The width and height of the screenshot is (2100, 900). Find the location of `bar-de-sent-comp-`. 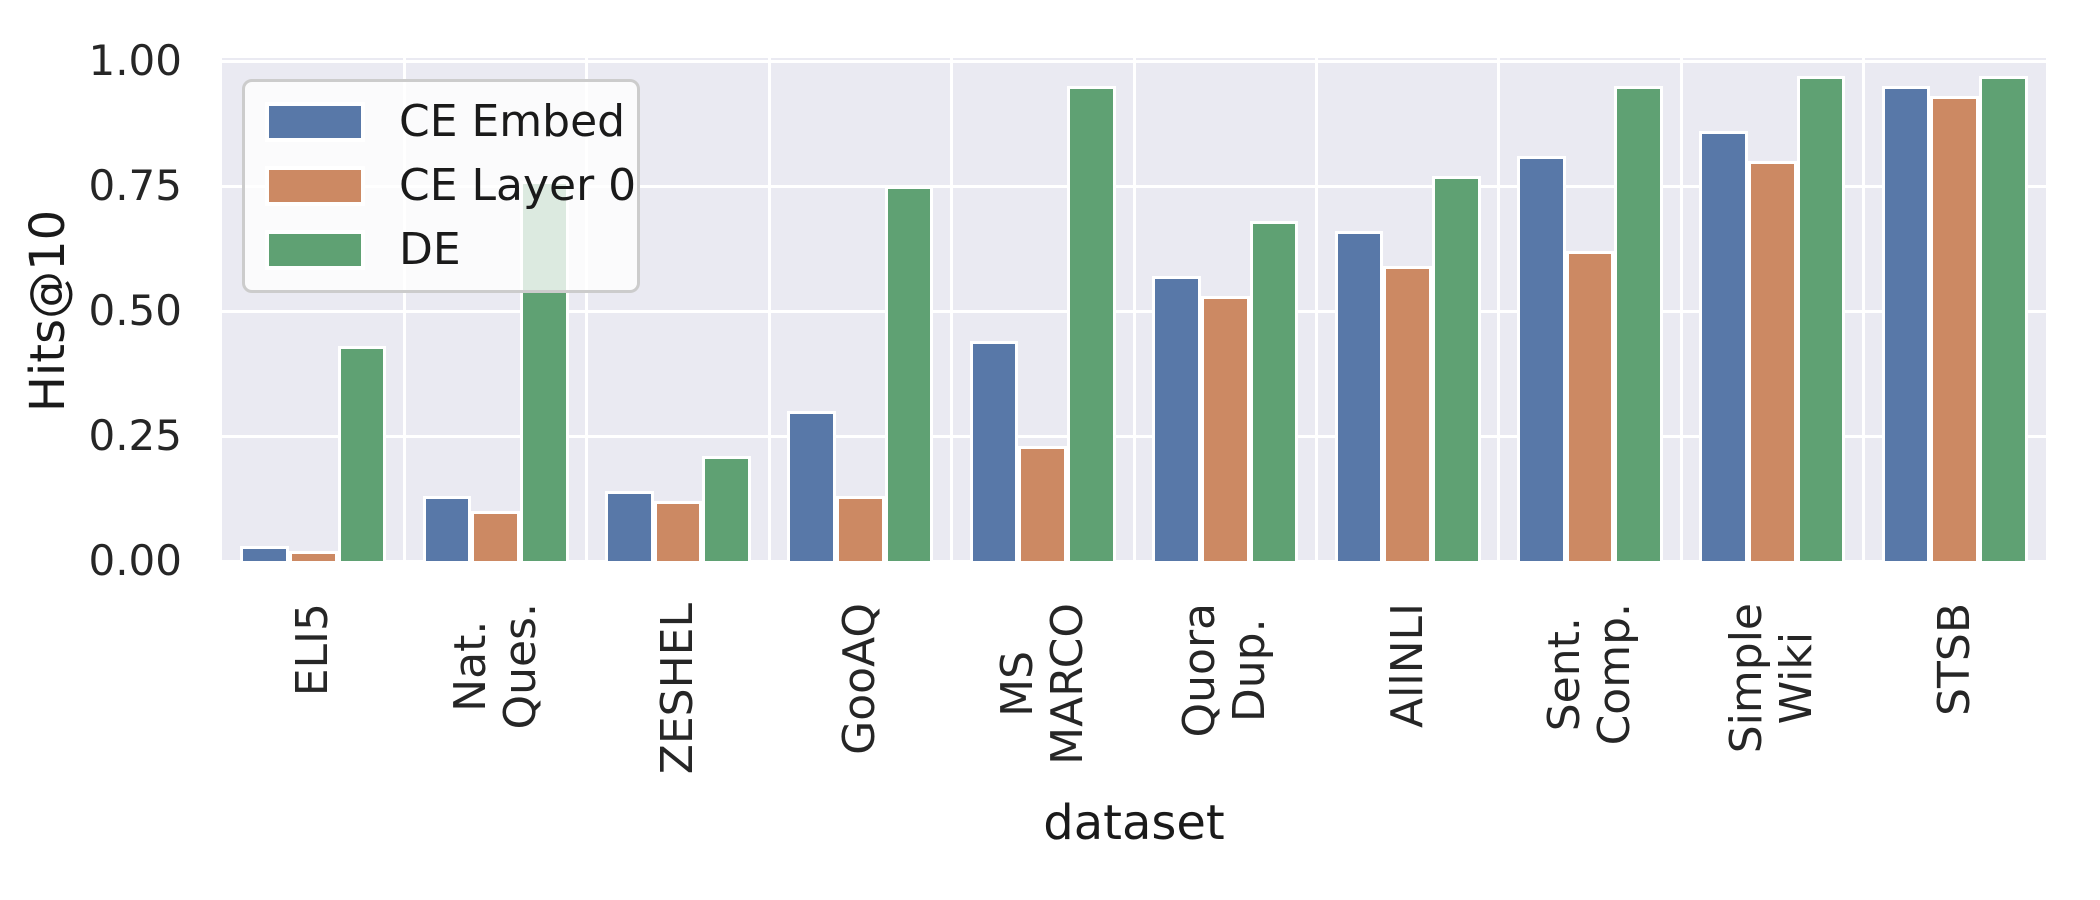

bar-de-sent-comp- is located at coordinates (1638, 323).